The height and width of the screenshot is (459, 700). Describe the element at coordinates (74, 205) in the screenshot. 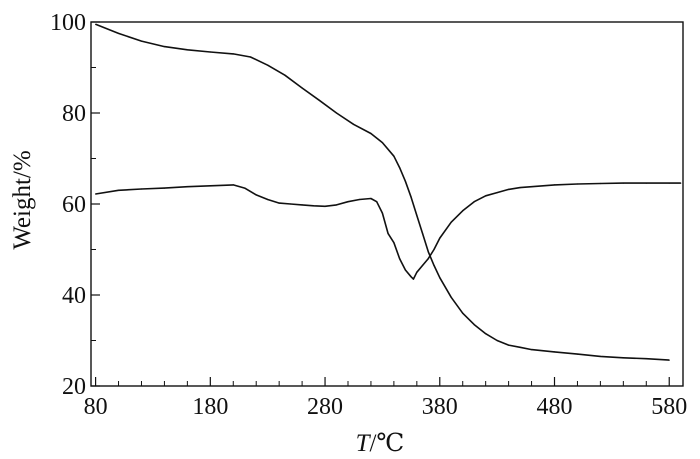

I see `y-tick-label: 60` at that location.